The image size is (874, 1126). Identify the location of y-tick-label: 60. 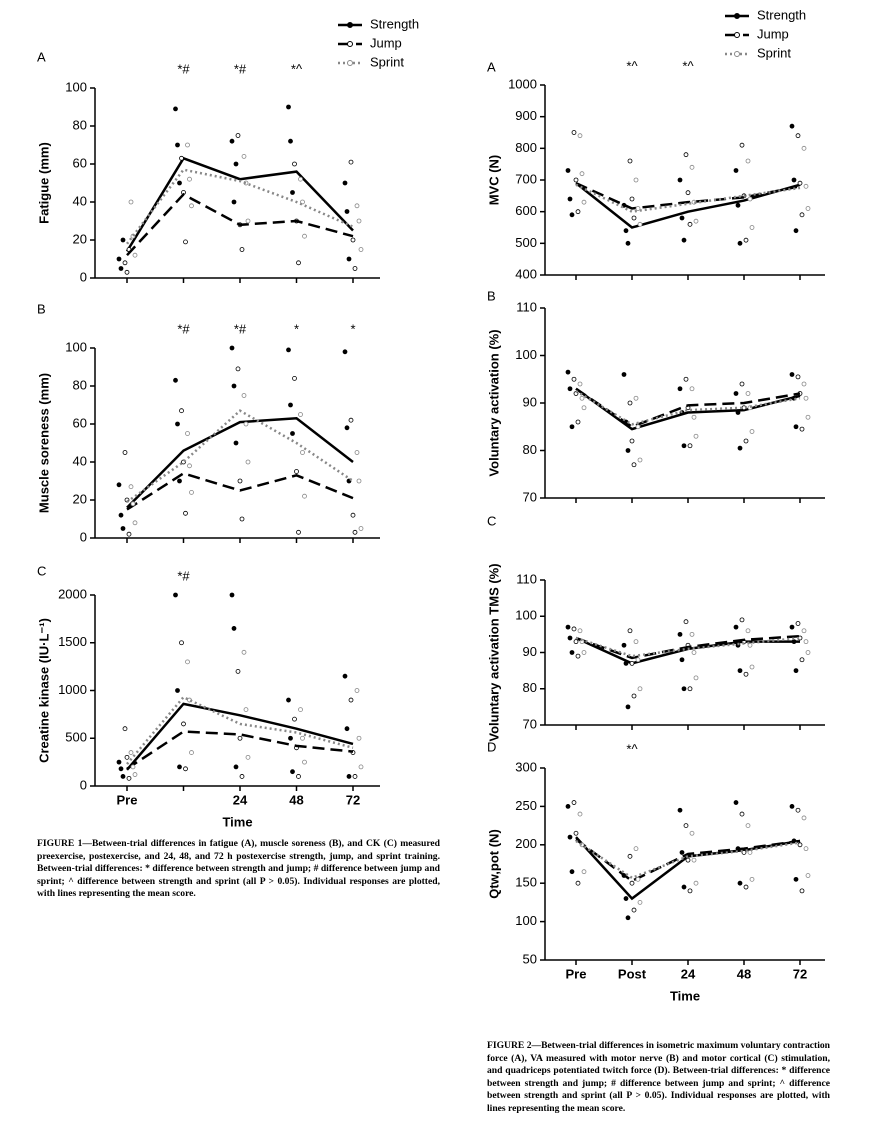
(80, 422).